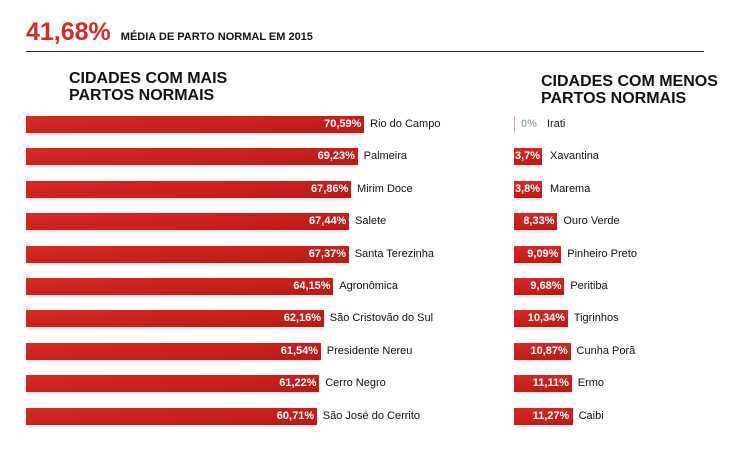 The image size is (730, 460). I want to click on bar-category-label: Caibi, so click(591, 415).